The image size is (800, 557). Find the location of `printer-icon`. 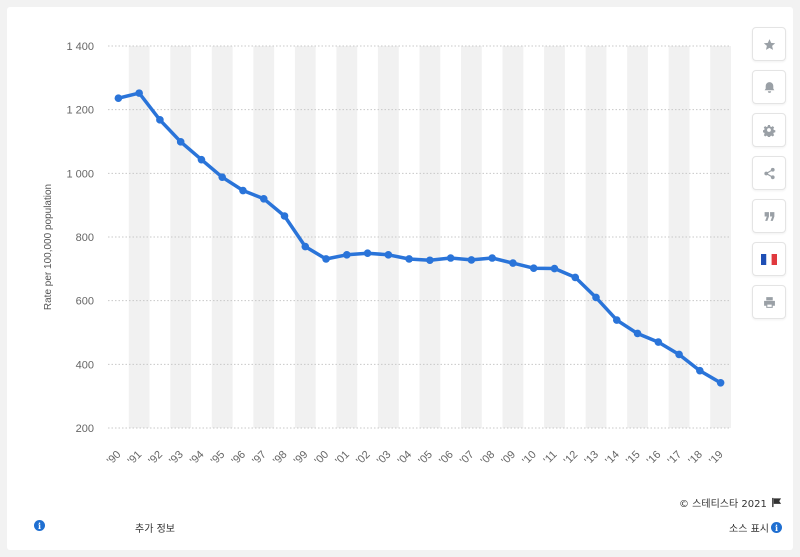

printer-icon is located at coordinates (769, 302).